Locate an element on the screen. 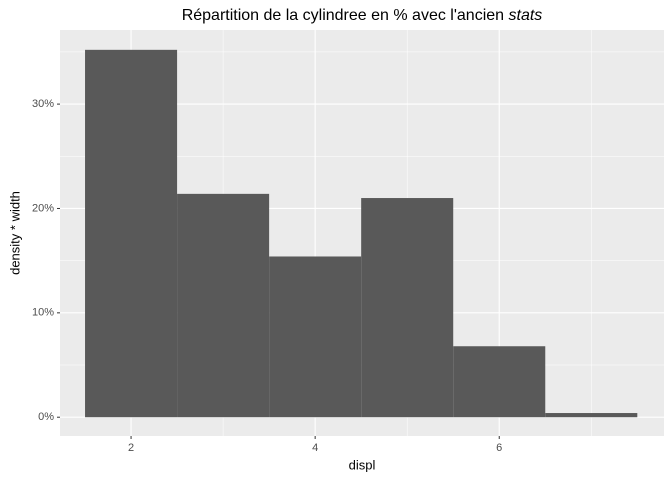 Image resolution: width=672 pixels, height=480 pixels. y-axis-label: density * width is located at coordinates (14, 233).